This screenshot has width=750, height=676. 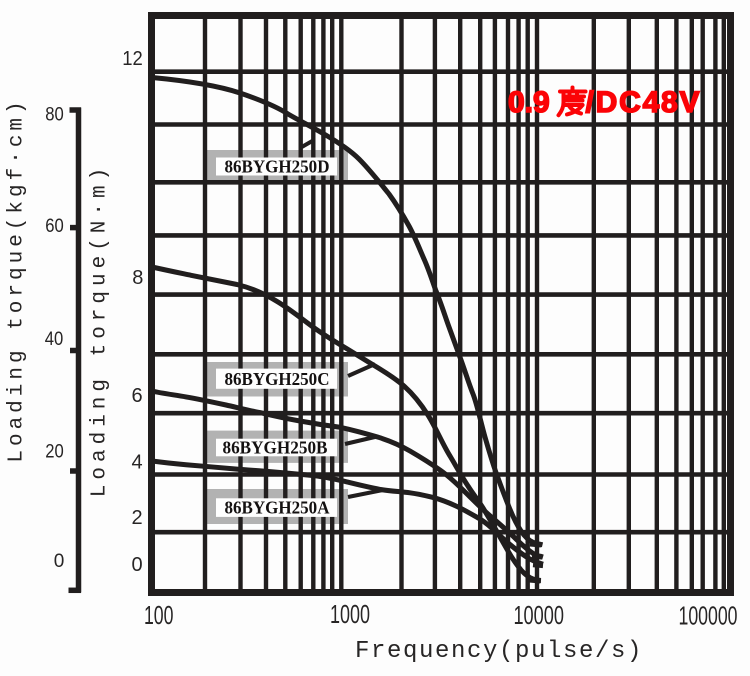 What do you see at coordinates (644, 102) in the screenshot?
I see `svg-text: /DC48V` at bounding box center [644, 102].